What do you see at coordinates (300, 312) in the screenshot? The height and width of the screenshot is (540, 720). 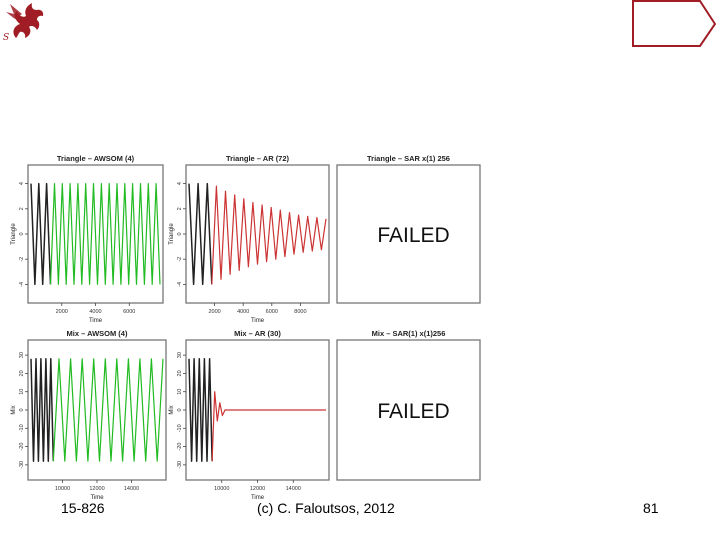 I see `x-tick-label: 8000` at bounding box center [300, 312].